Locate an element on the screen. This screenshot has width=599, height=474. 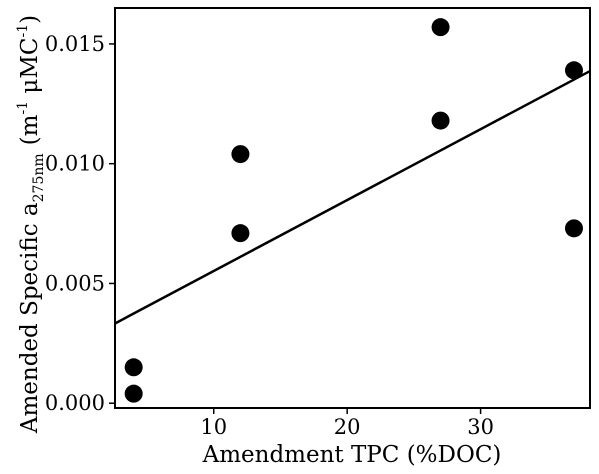
y-tick-label: 0.000 is located at coordinates (75, 403).